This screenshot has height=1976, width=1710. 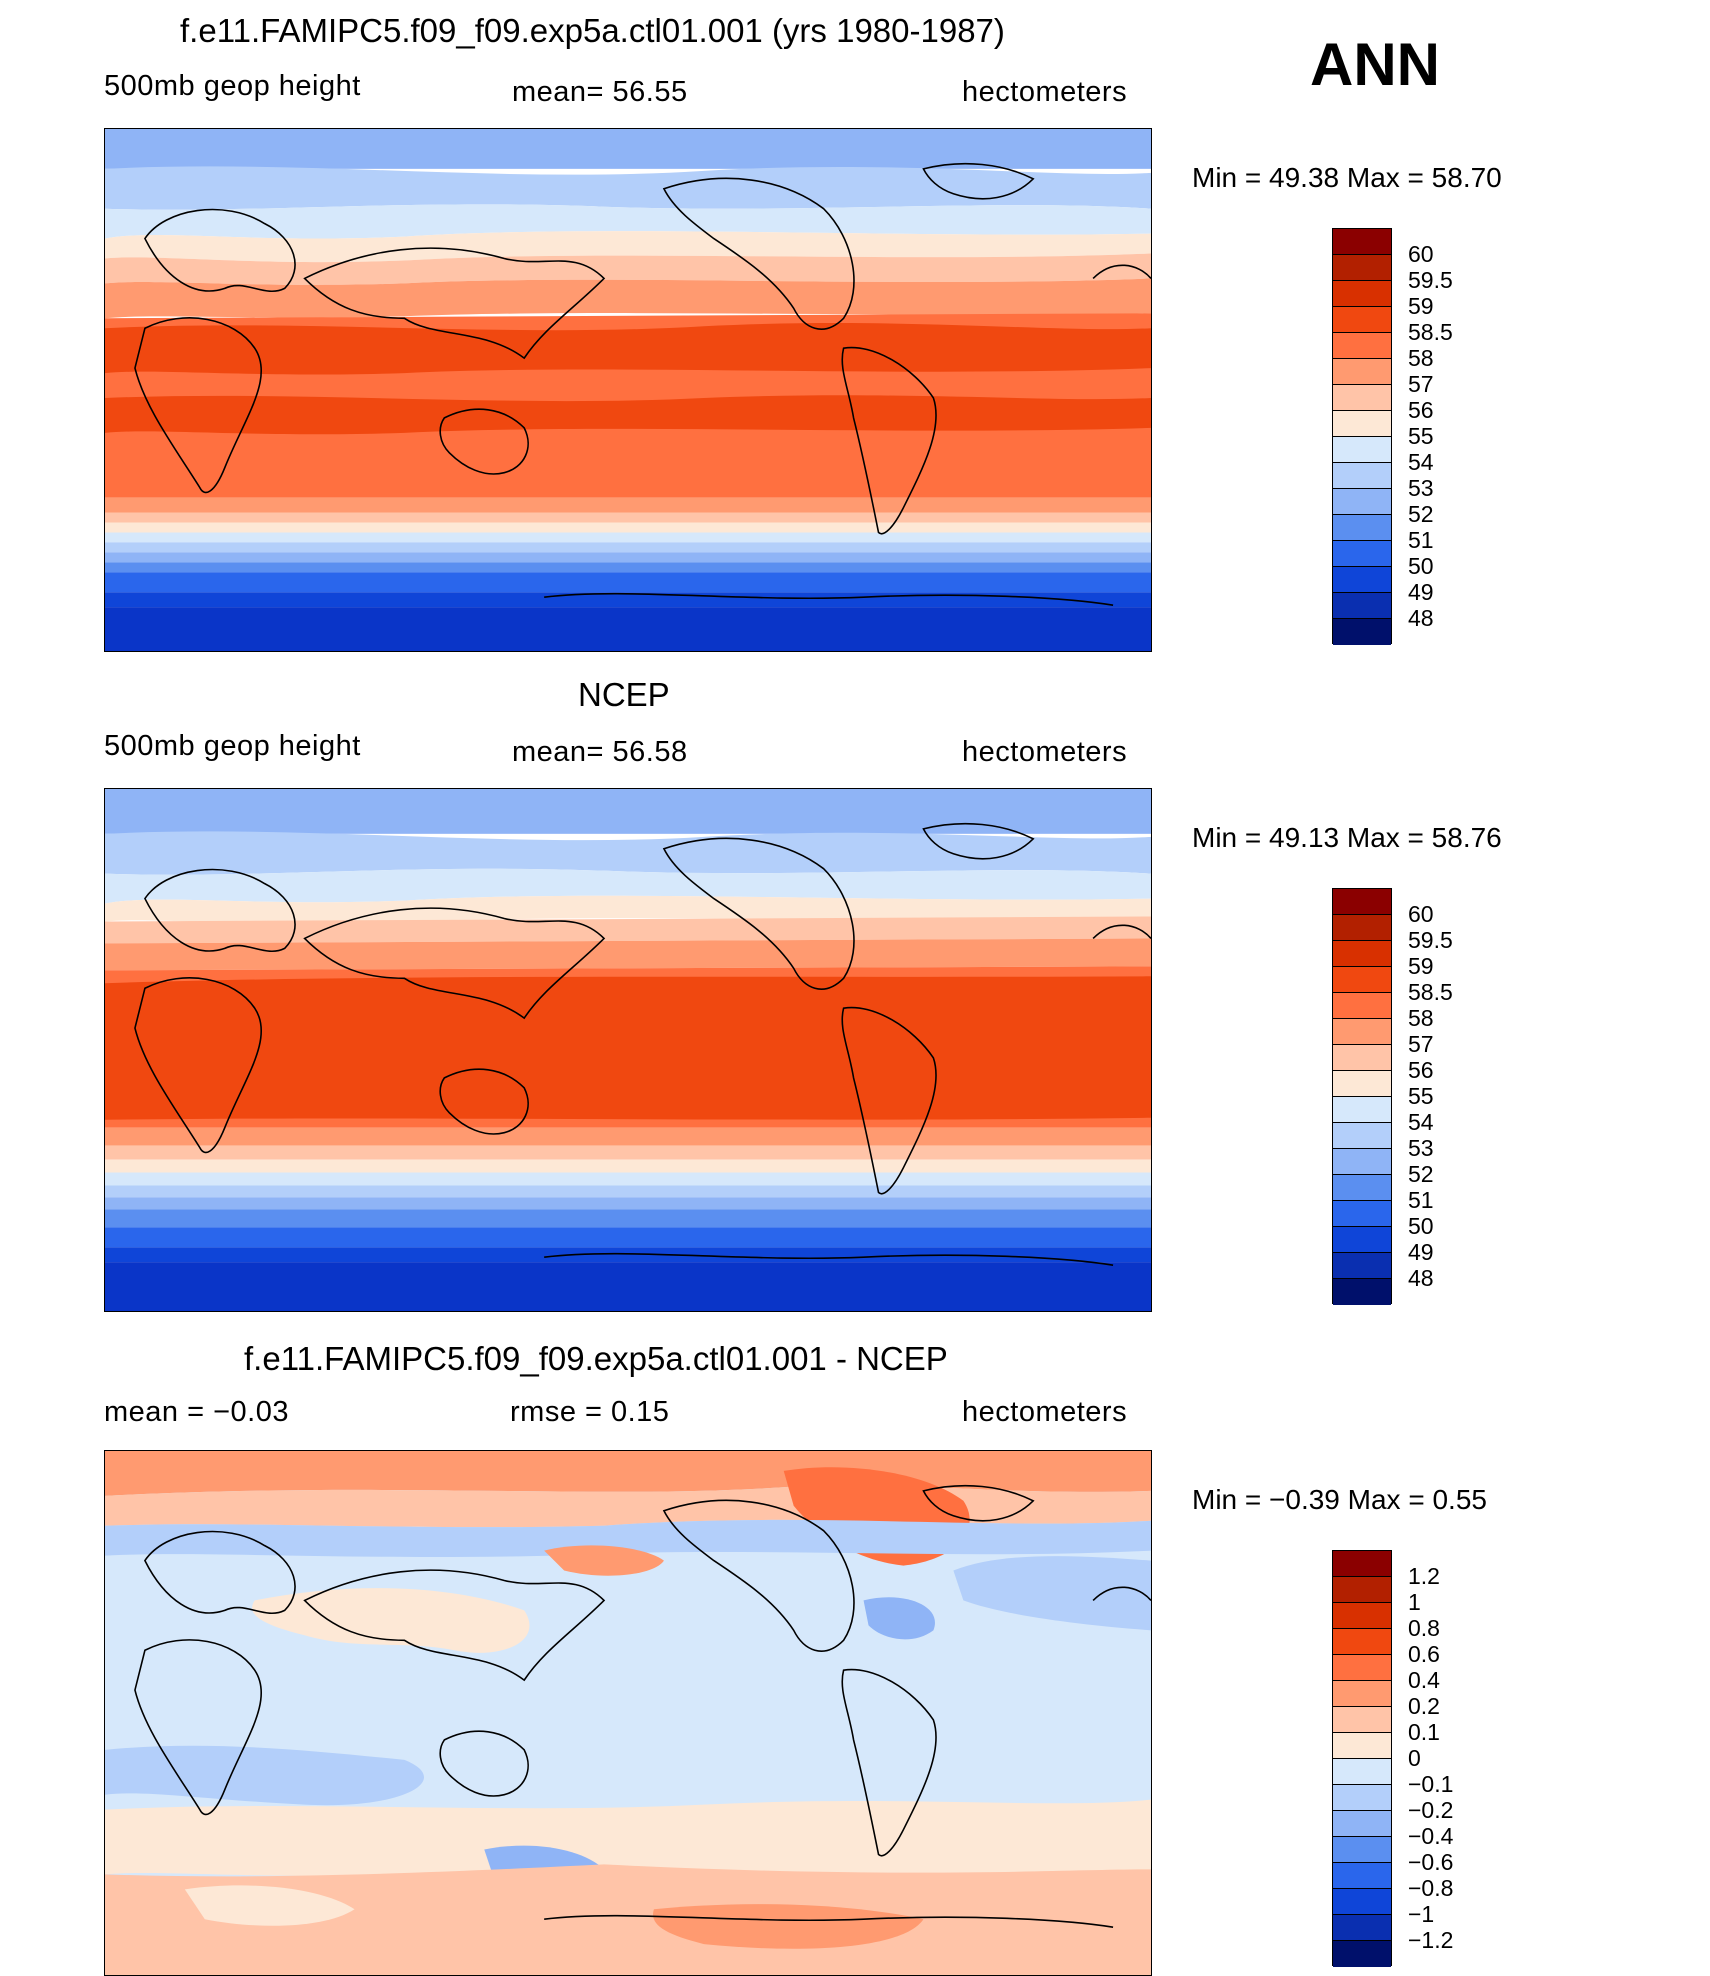 What do you see at coordinates (1424, 1680) in the screenshot?
I see `colorbar-label: 0.4` at bounding box center [1424, 1680].